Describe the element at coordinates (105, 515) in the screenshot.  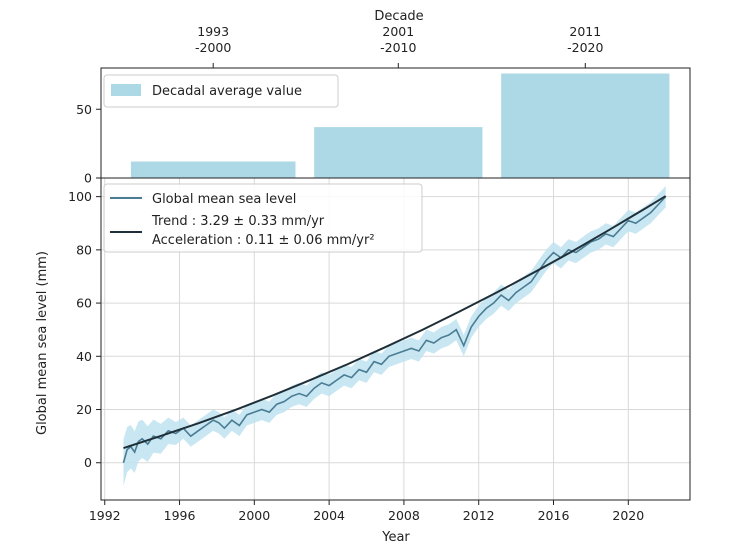
I see `xtick-label-1992: 1992` at that location.